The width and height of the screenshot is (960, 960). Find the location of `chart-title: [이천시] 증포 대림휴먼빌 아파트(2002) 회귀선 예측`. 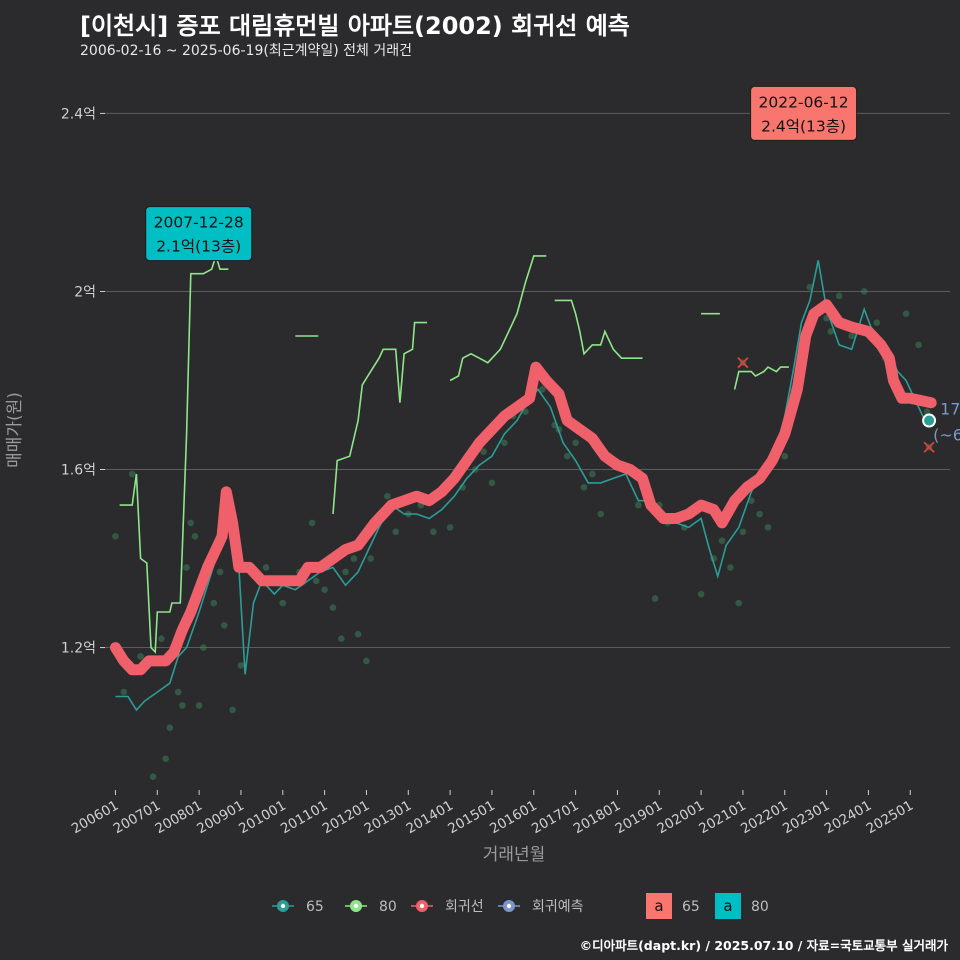

chart-title: [이천시] 증포 대림휴먼빌 아파트(2002) 회귀선 예측 is located at coordinates (355, 26).